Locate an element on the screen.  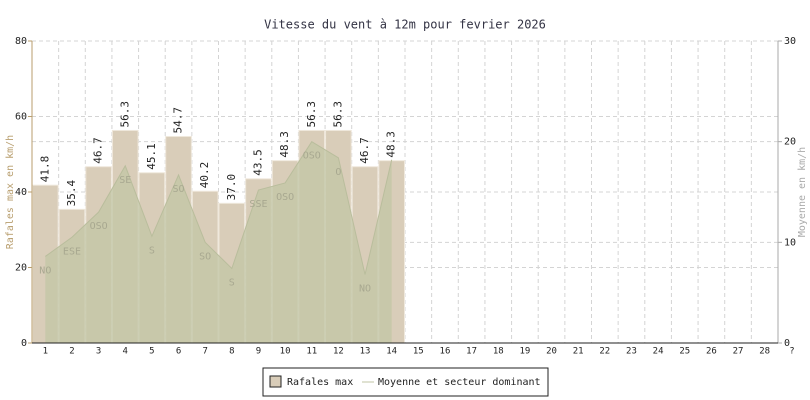
y-tick-label: 0 is located at coordinates (24, 343).